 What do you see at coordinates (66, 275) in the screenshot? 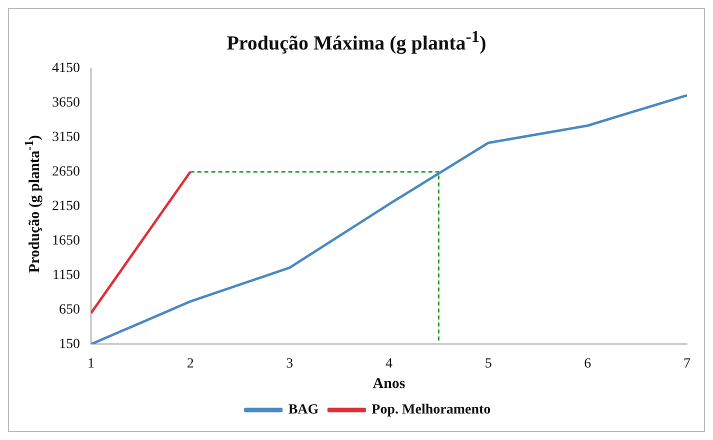
I see `y-tick-label: 1150` at bounding box center [66, 275].